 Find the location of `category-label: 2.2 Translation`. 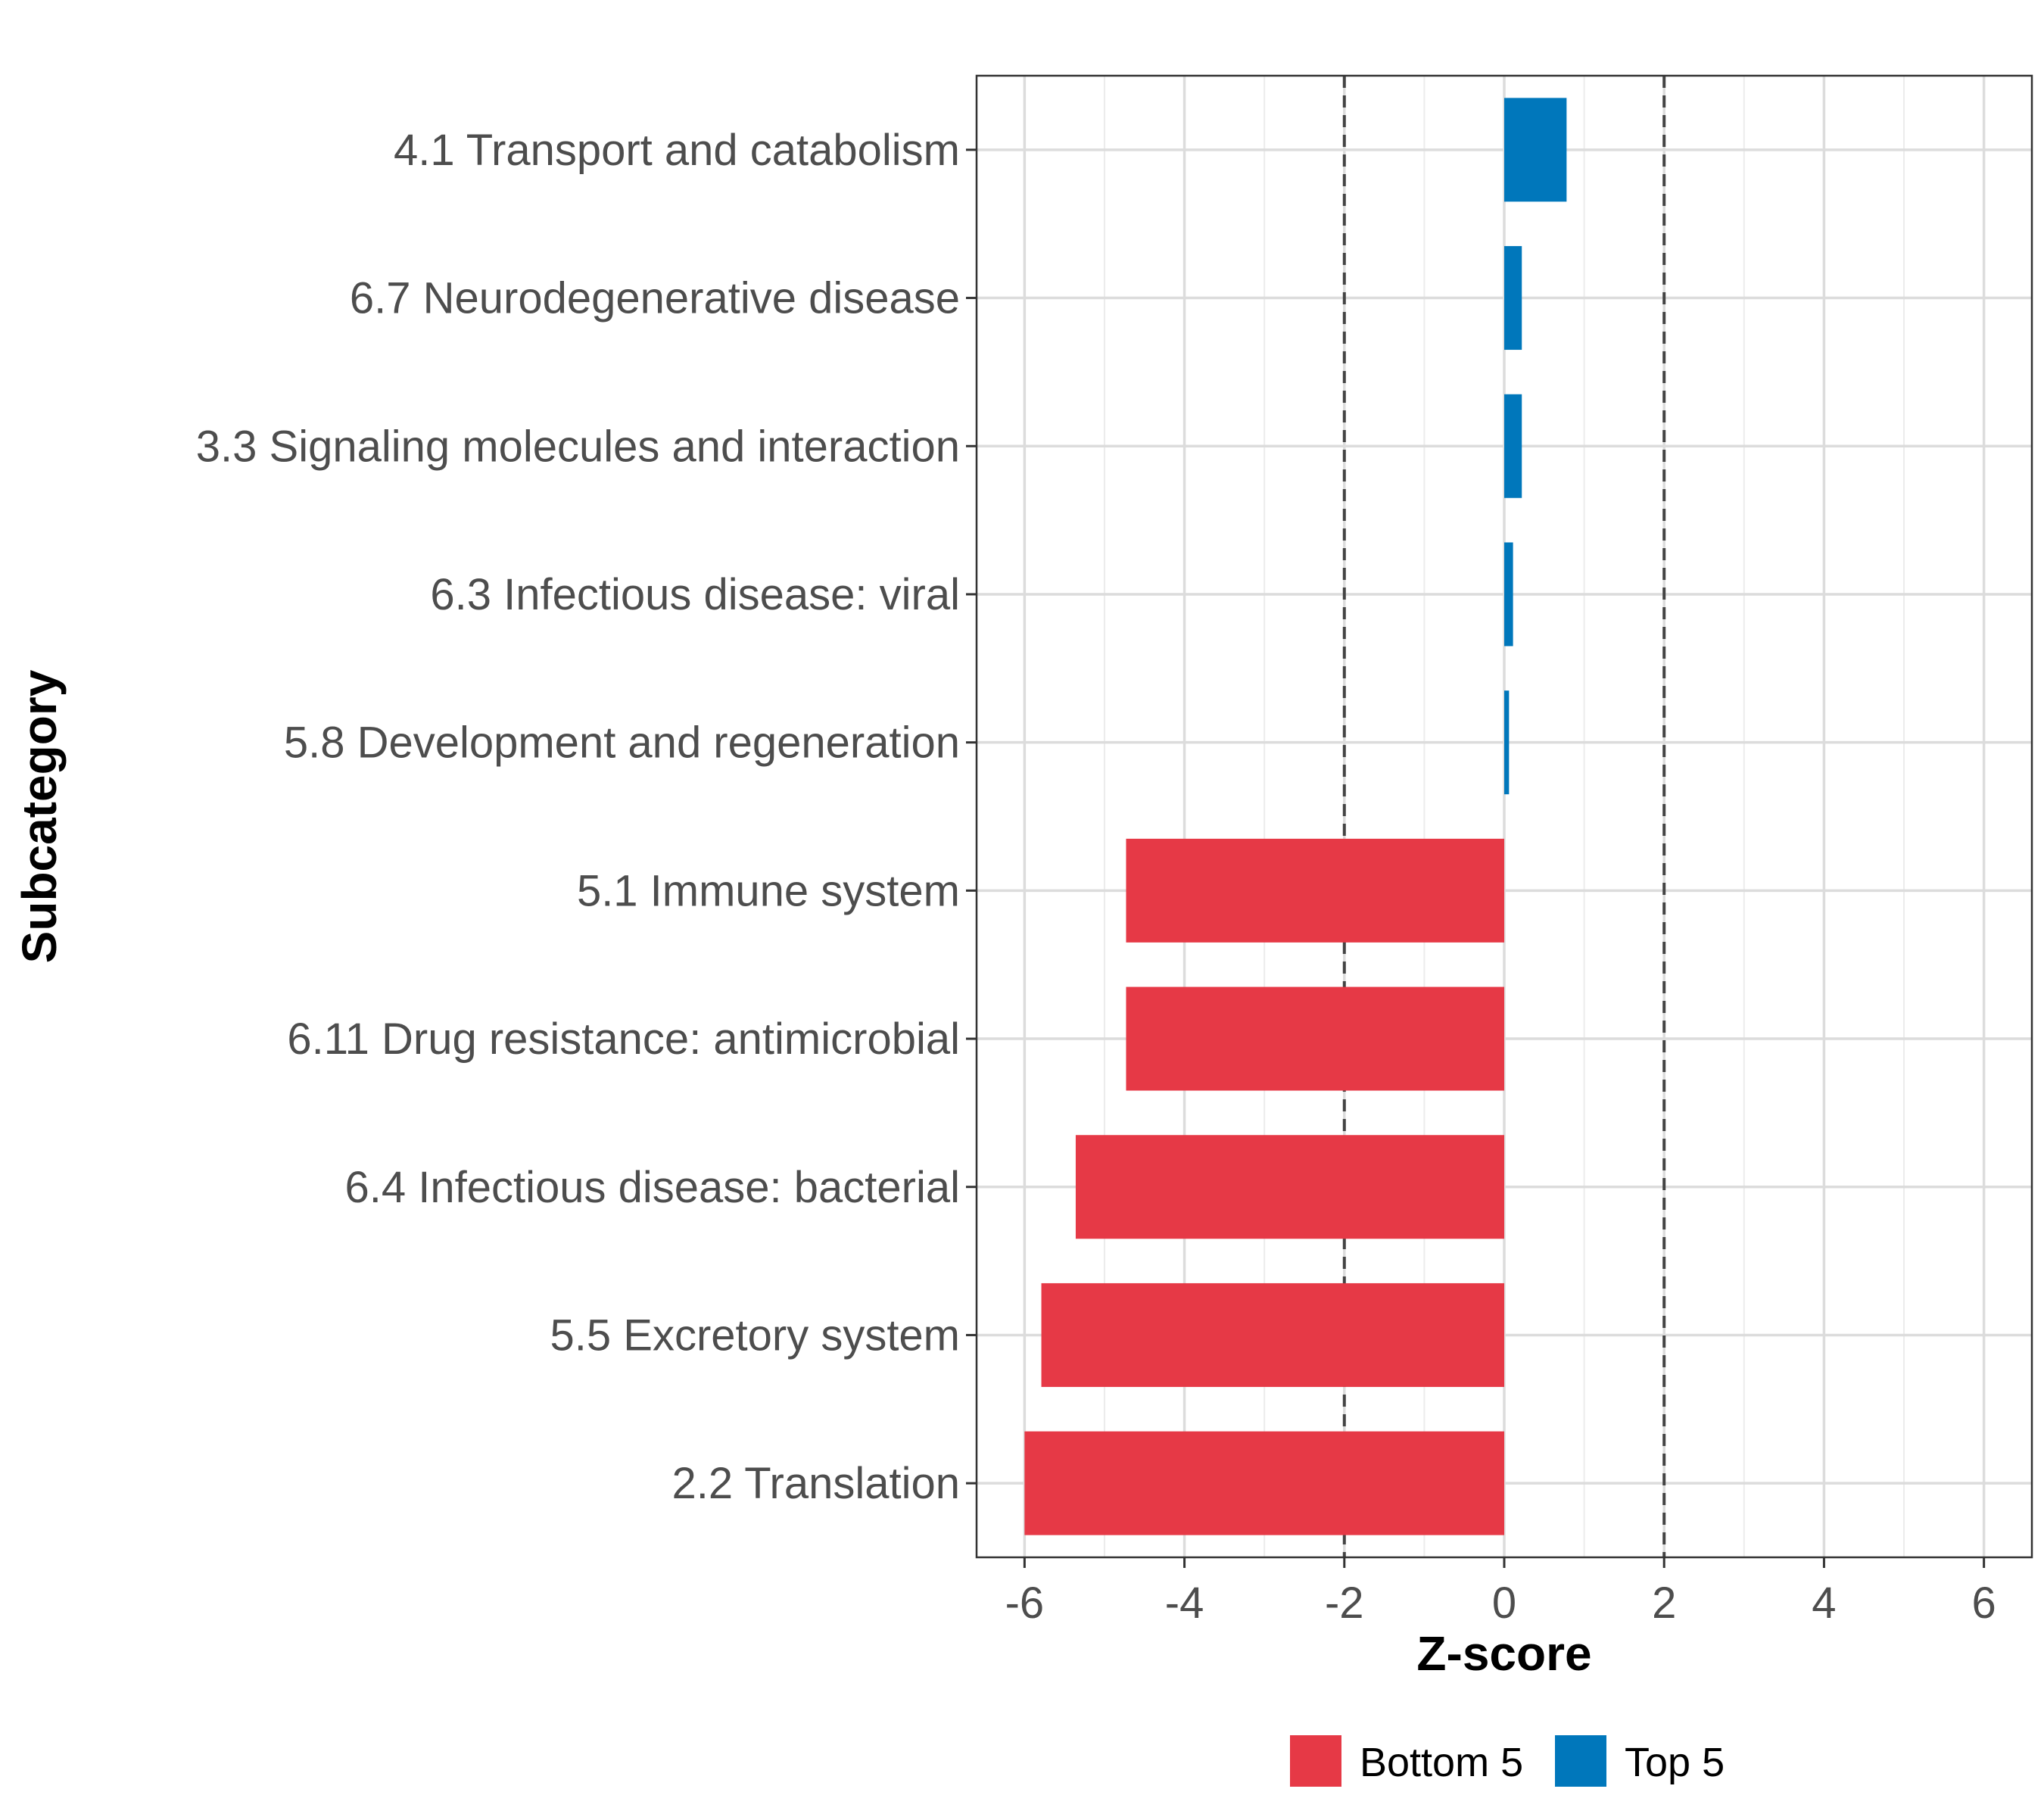

category-label: 2.2 Translation is located at coordinates (816, 1483).